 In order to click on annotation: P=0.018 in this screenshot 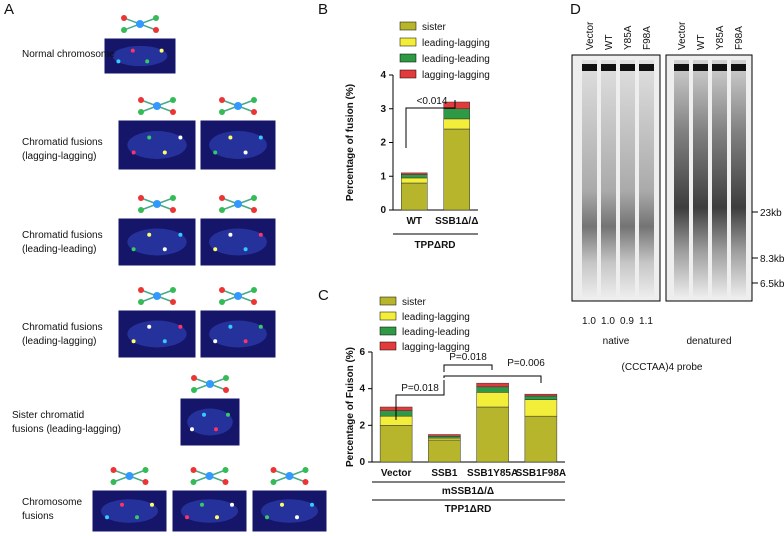, I will do `click(420, 388)`.